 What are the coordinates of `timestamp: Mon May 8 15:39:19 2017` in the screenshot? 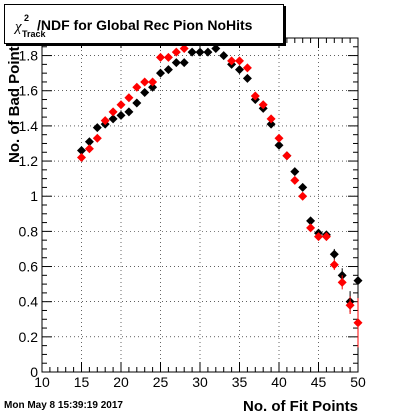 It's located at (63, 405).